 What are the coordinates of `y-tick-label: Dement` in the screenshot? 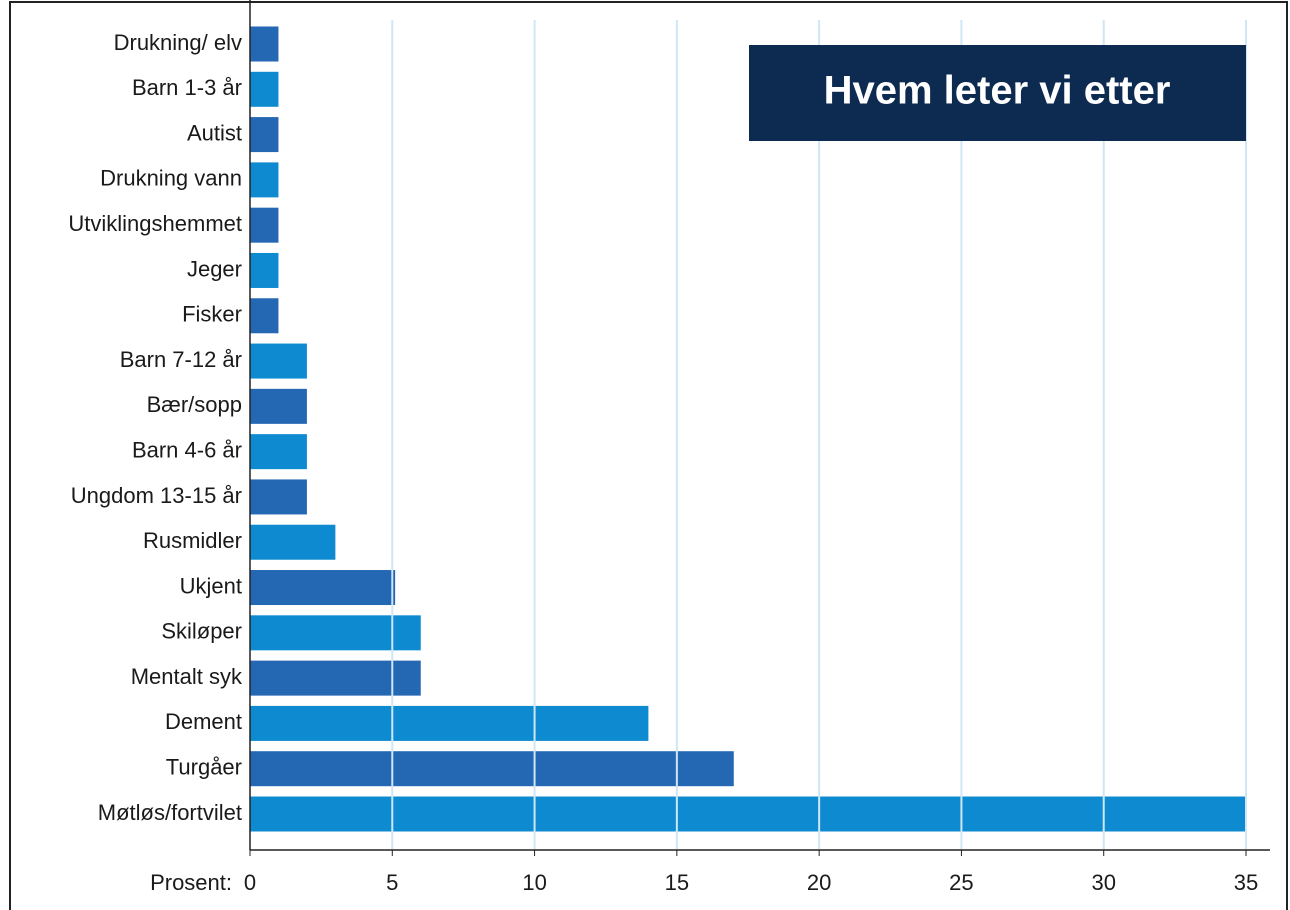 It's located at (203, 721).